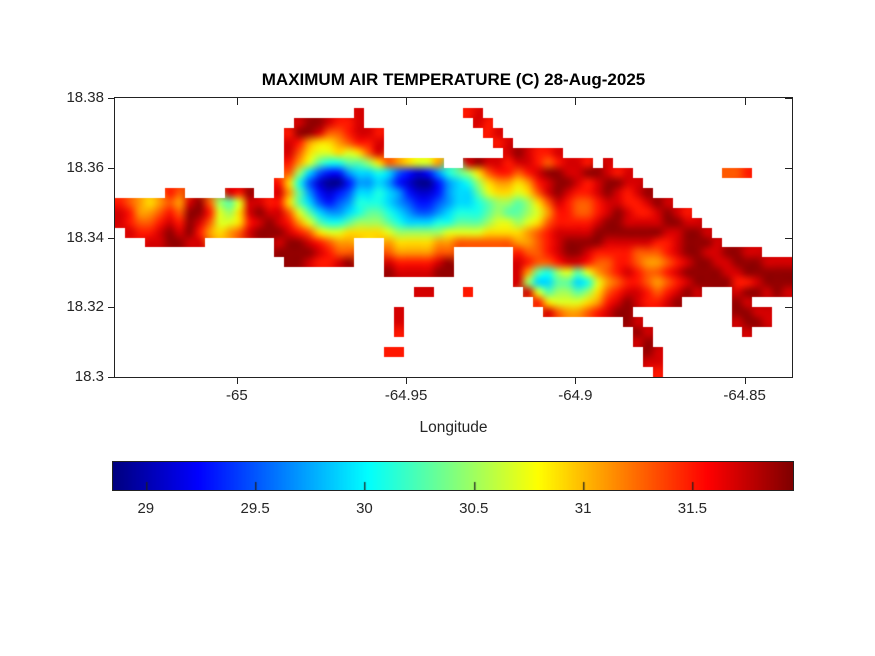 The width and height of the screenshot is (875, 656). What do you see at coordinates (89, 376) in the screenshot?
I see `y-tick-label: 18.3` at bounding box center [89, 376].